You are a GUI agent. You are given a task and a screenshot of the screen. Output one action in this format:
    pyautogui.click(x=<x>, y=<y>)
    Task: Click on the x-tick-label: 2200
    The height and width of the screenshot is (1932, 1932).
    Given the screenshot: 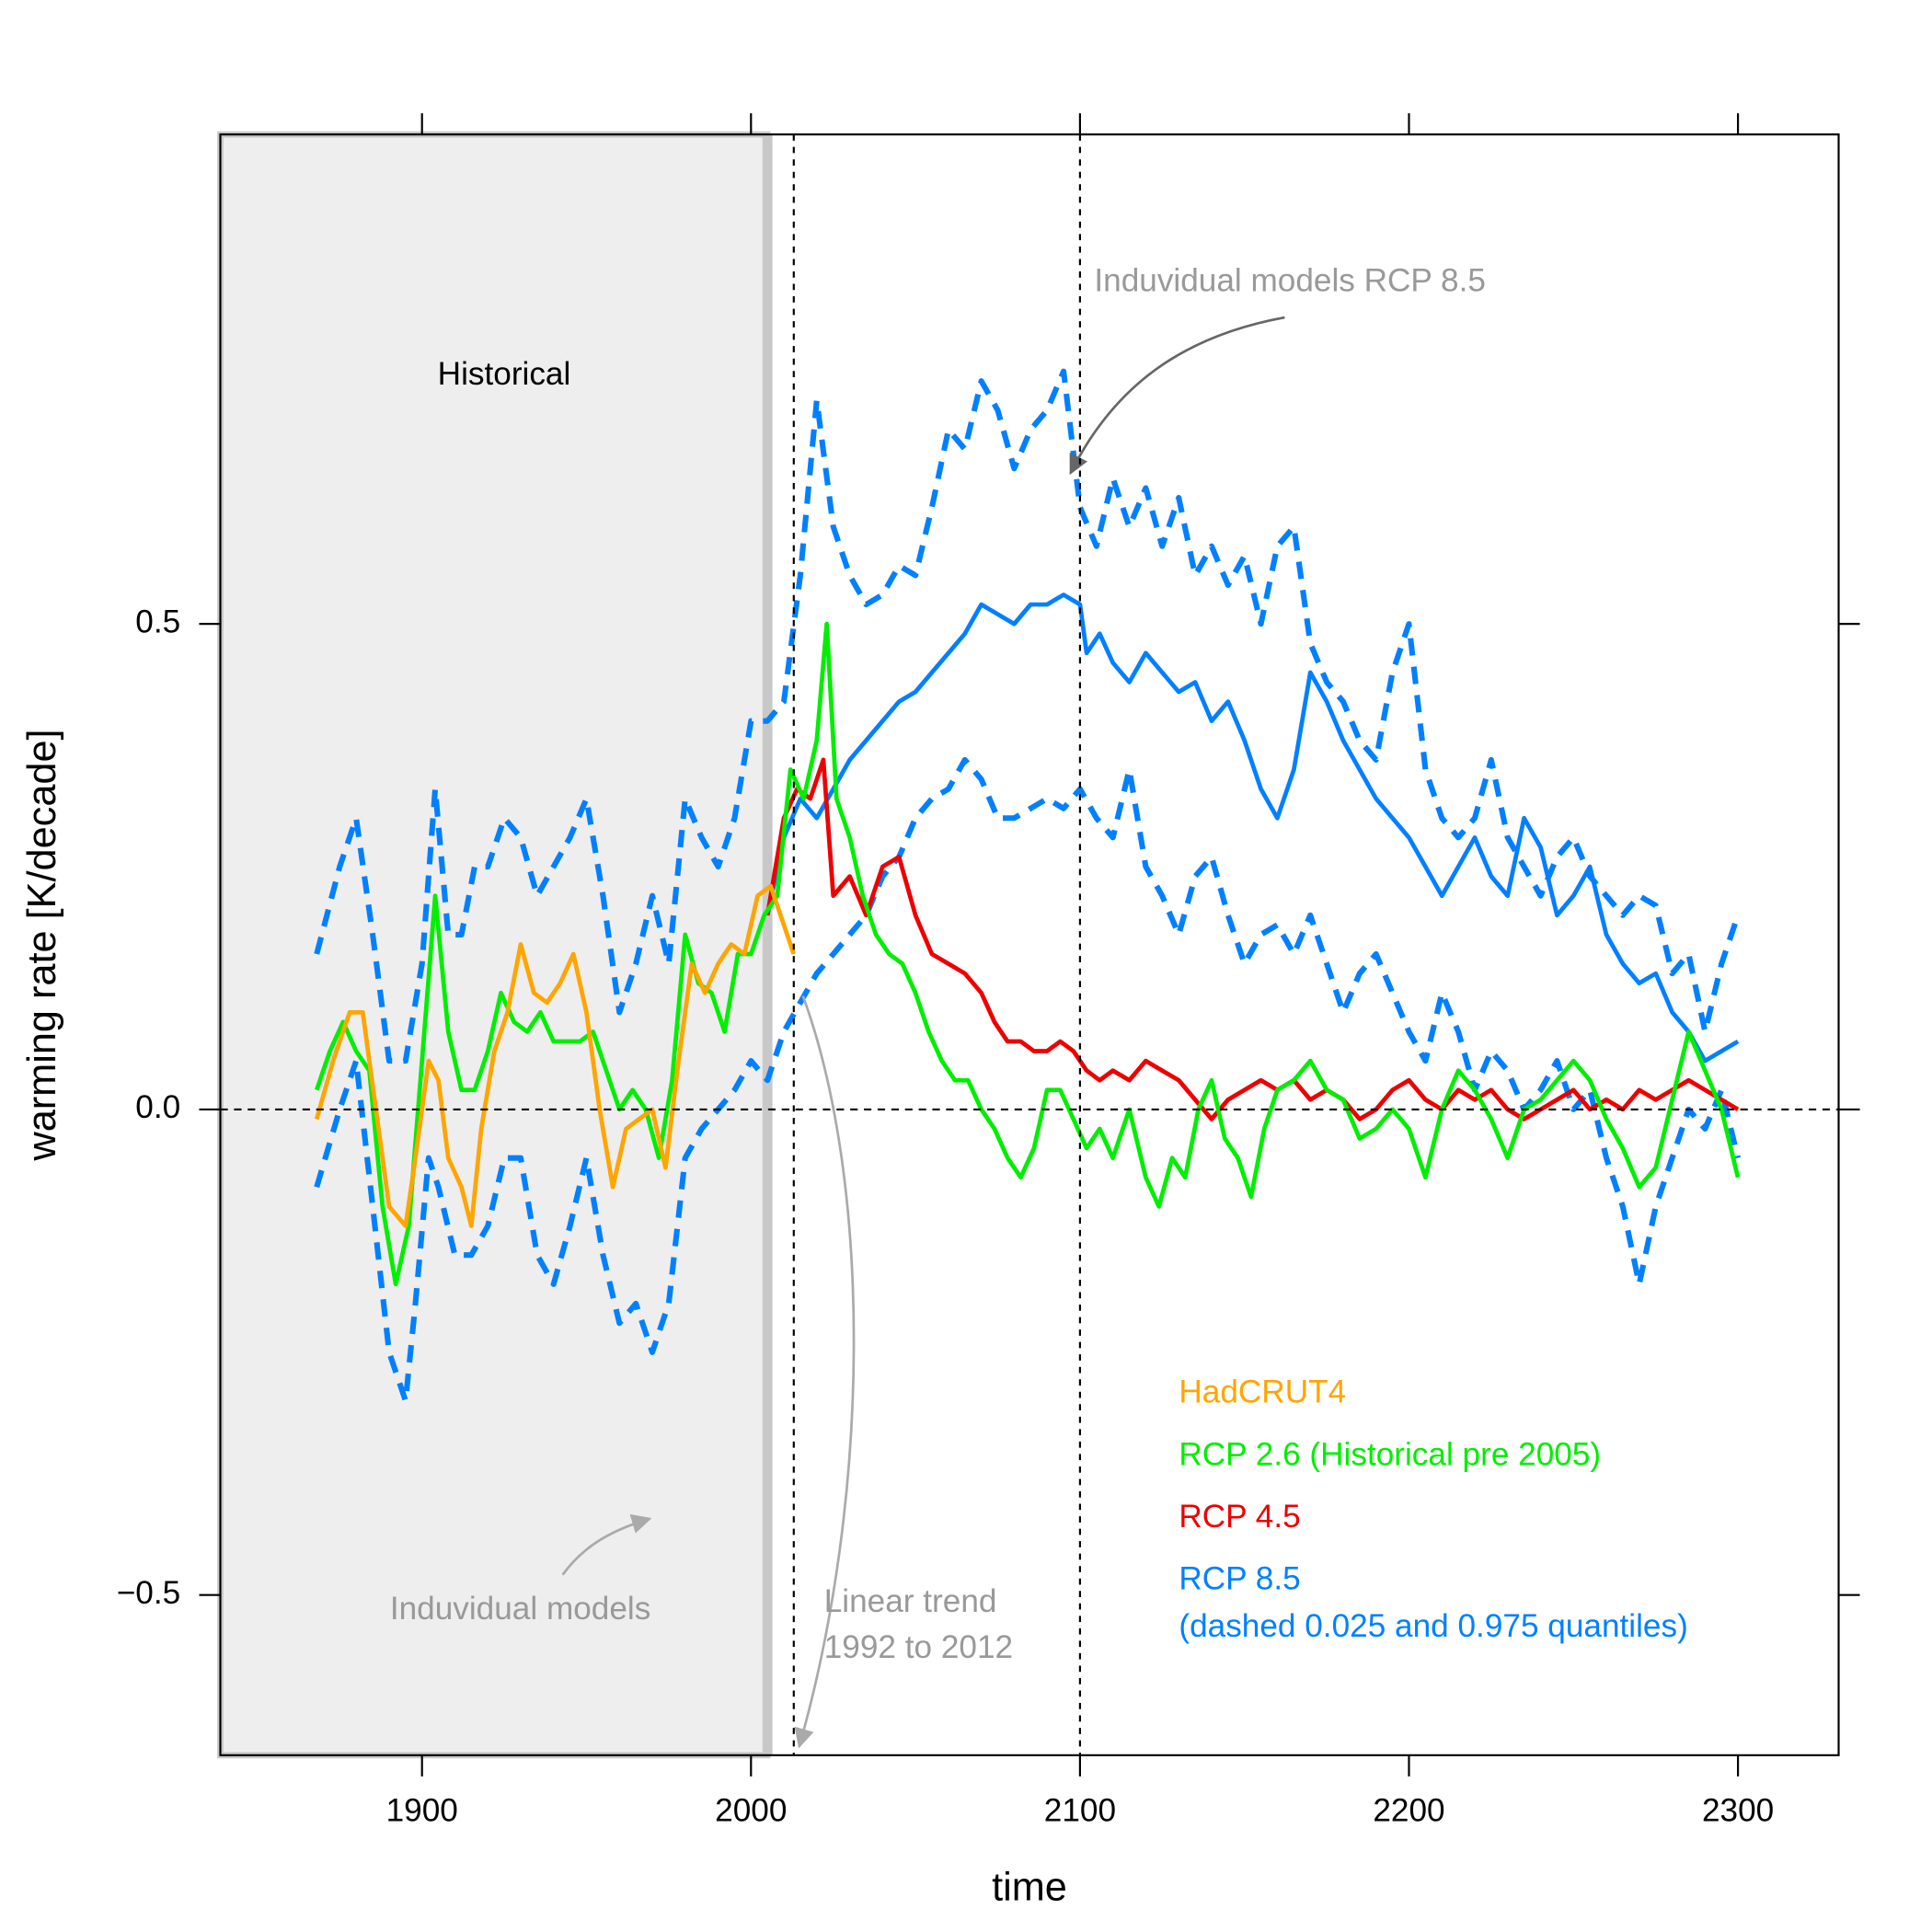 What is the action you would take?
    pyautogui.click(x=1408, y=1810)
    